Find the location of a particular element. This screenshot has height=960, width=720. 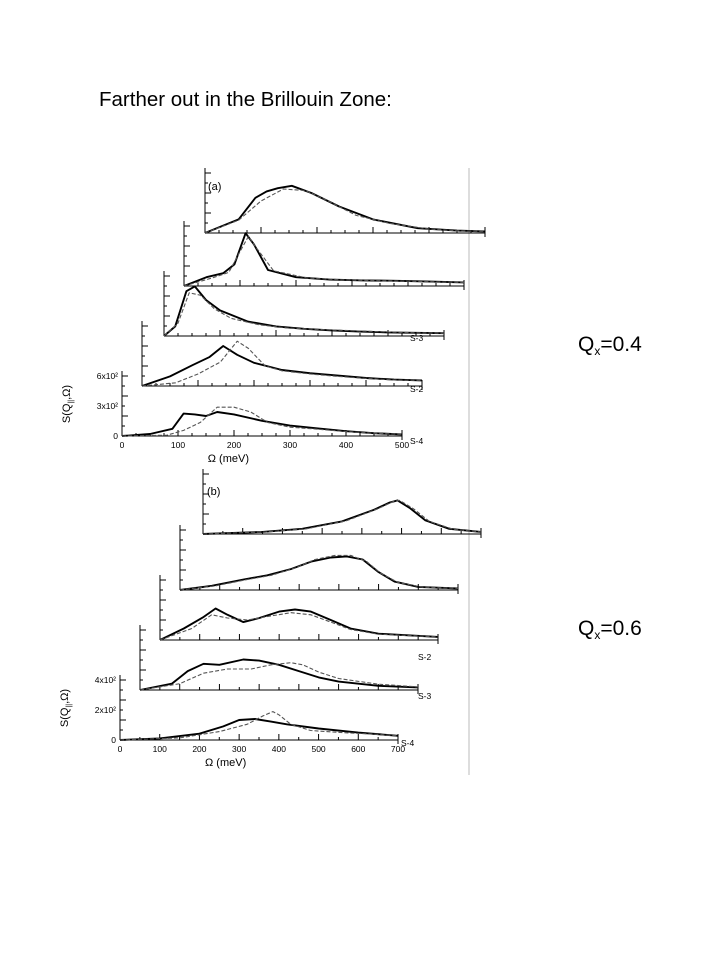

slide-title: Farther out in the Brillouin Zone: is located at coordinates (245, 99).